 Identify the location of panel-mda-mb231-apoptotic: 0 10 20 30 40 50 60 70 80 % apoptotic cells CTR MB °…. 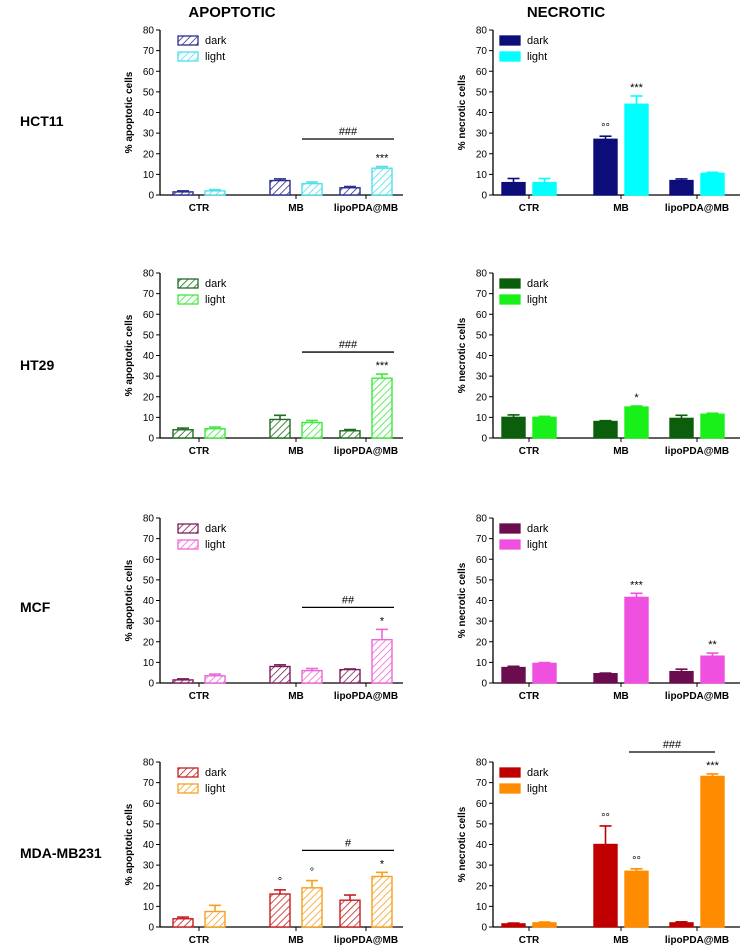
(263, 852).